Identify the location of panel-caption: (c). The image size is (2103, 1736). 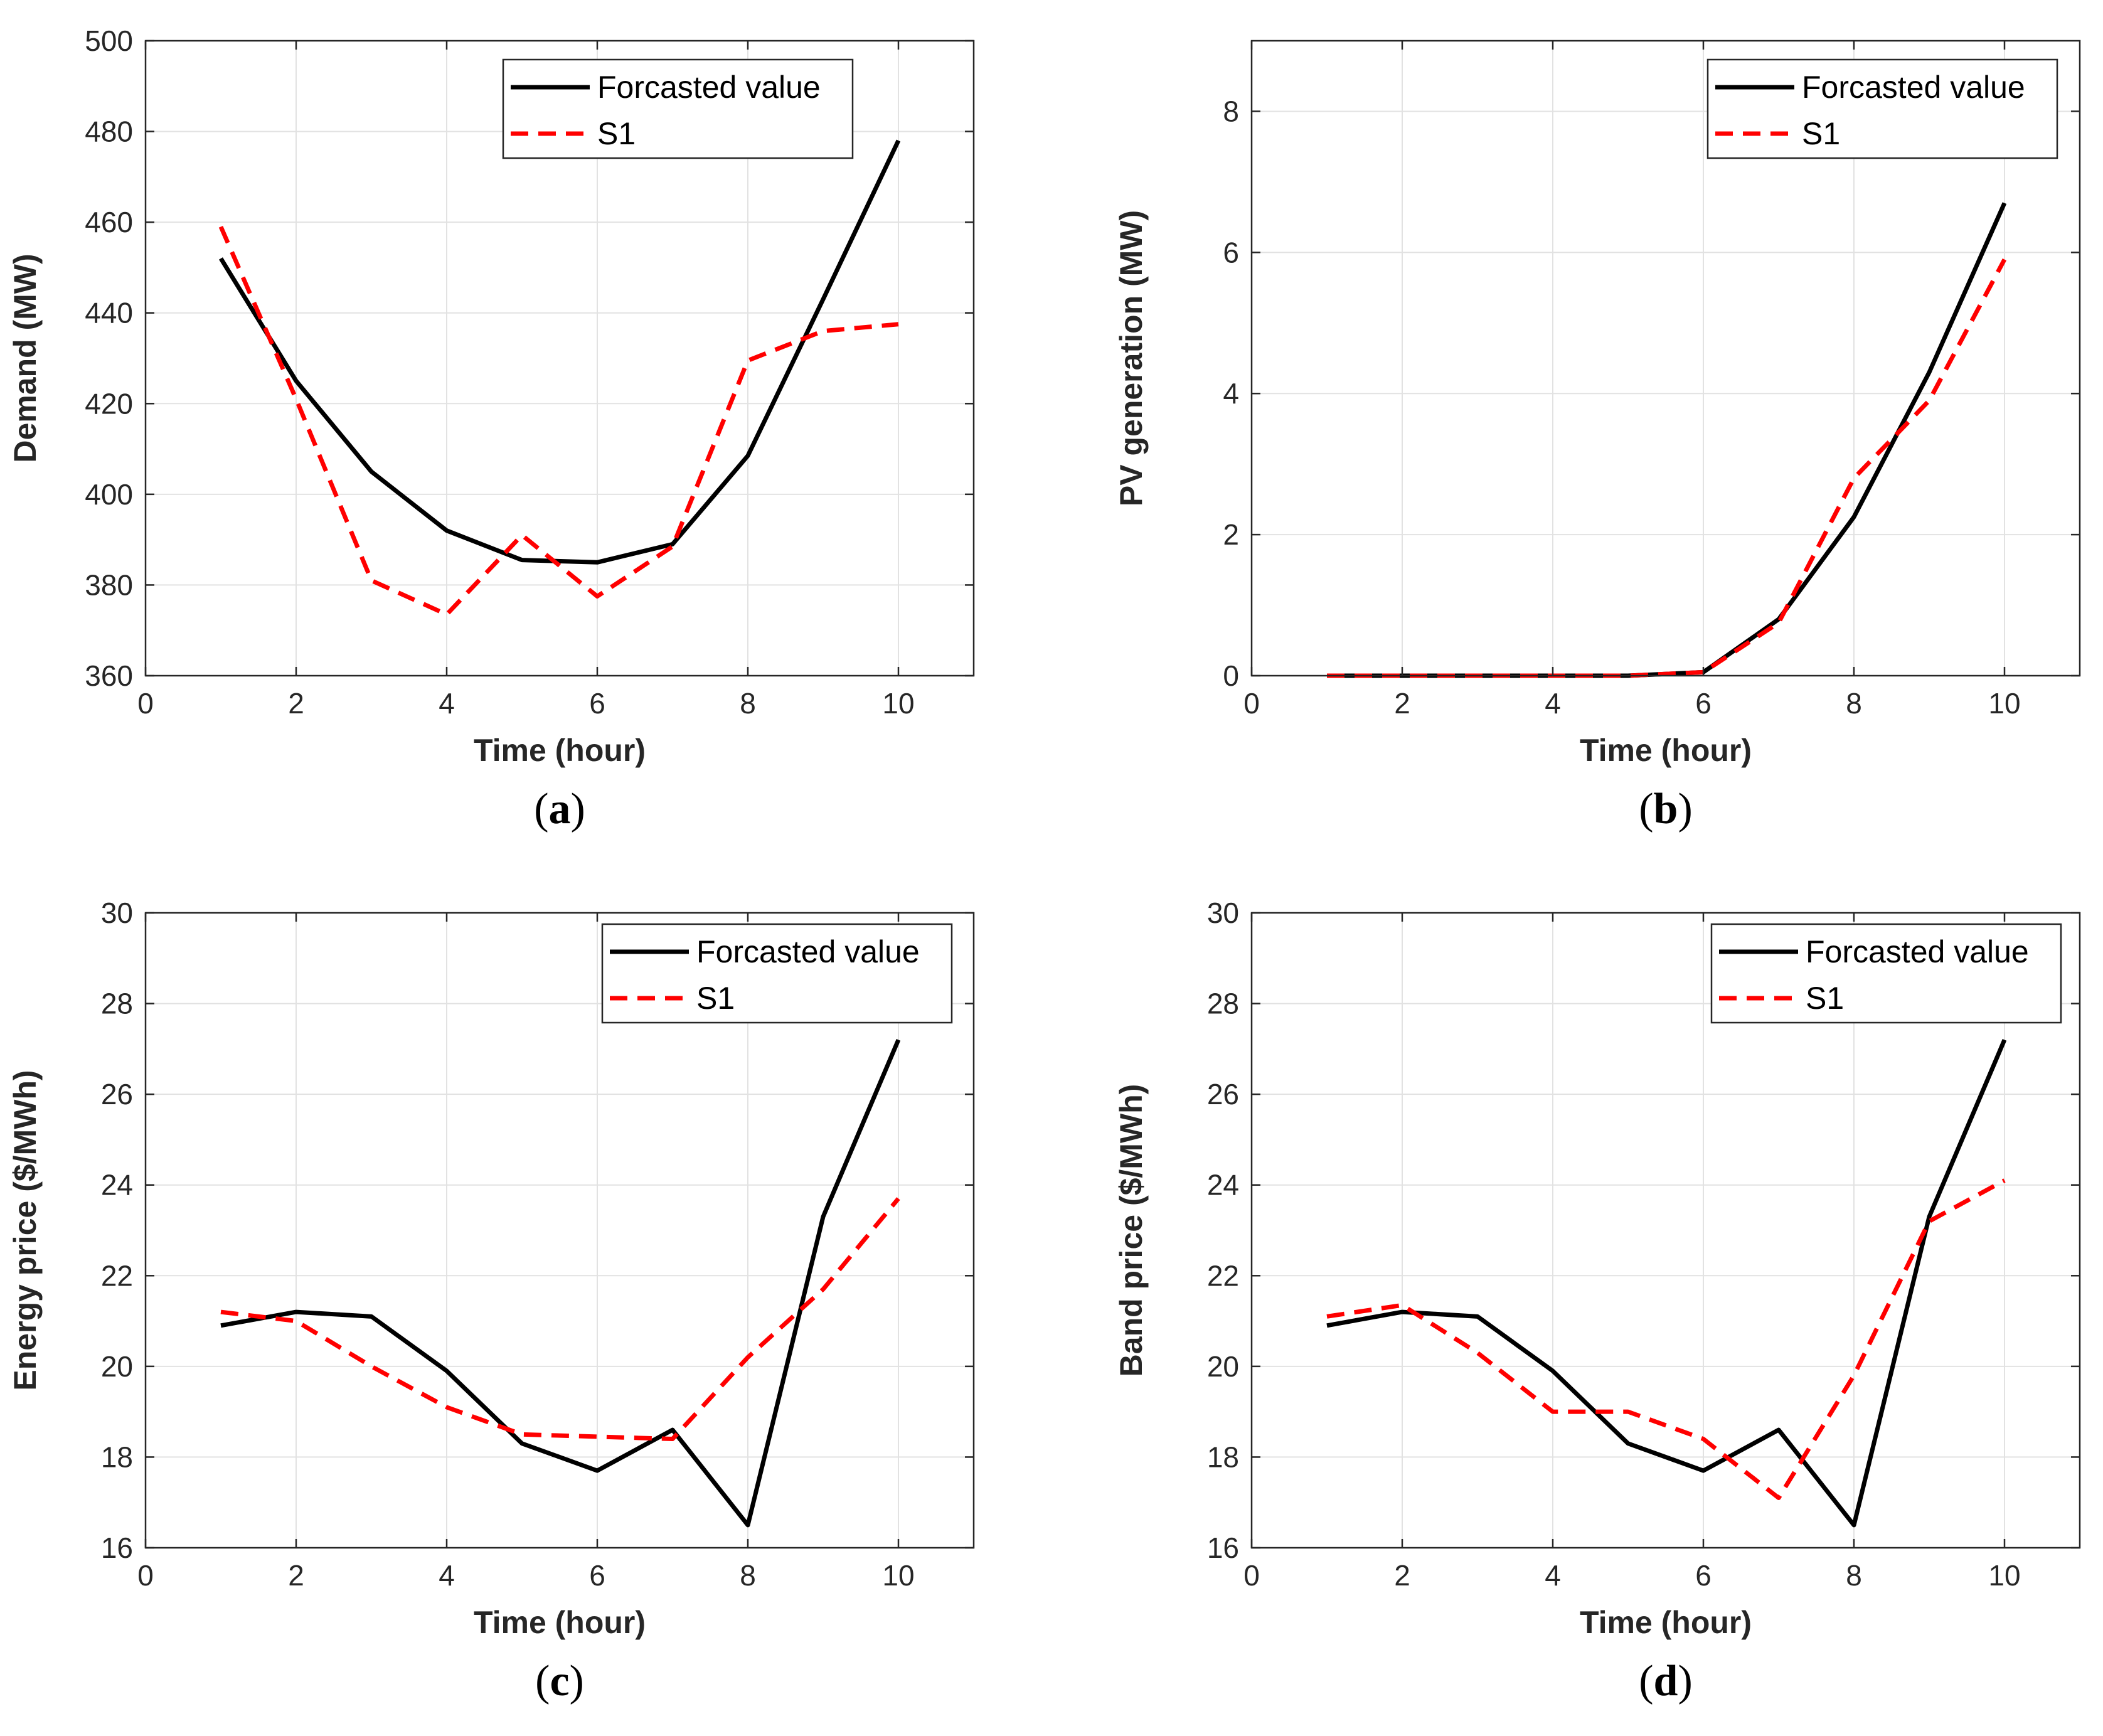
(560, 1681).